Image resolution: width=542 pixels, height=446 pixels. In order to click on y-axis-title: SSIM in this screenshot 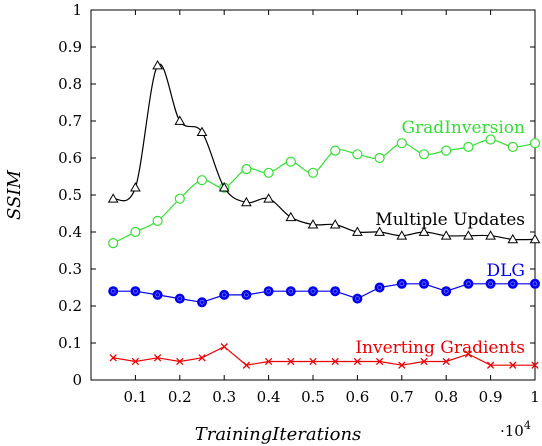, I will do `click(14, 194)`.